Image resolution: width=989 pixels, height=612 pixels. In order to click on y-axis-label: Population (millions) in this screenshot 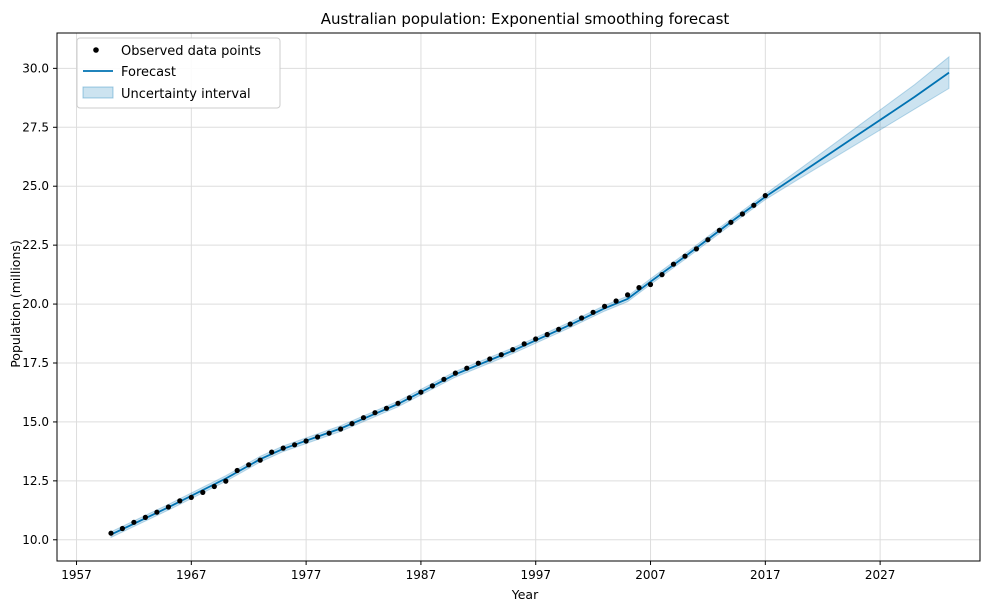, I will do `click(15, 304)`.